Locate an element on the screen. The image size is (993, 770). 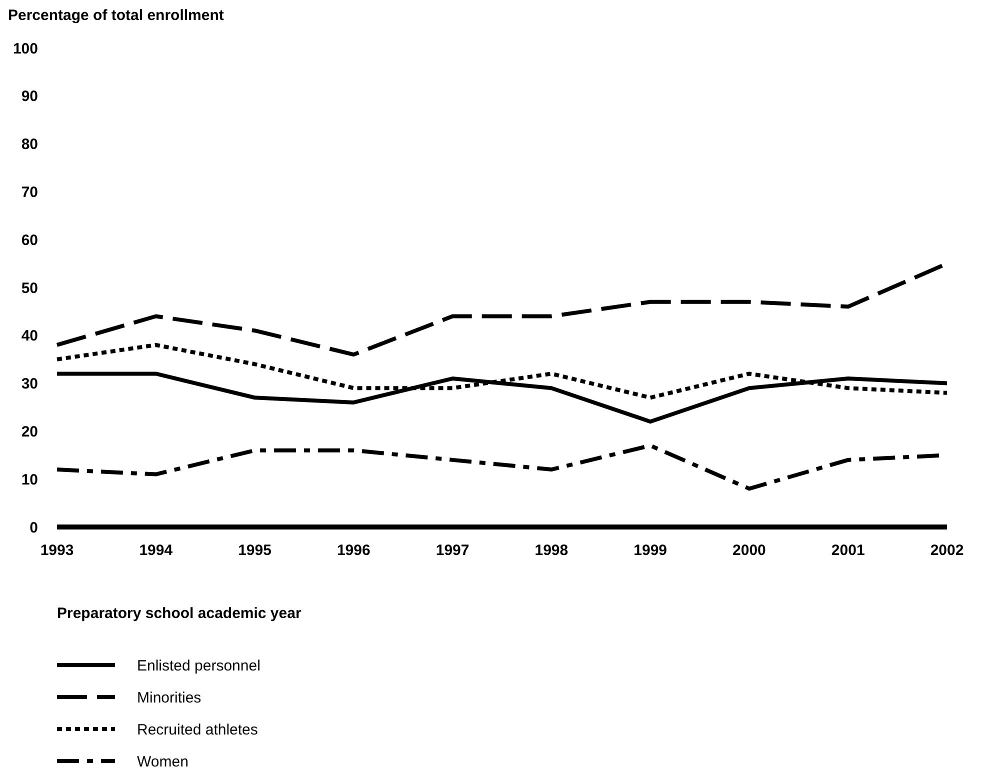
x-tick-label: 1993 is located at coordinates (57, 550).